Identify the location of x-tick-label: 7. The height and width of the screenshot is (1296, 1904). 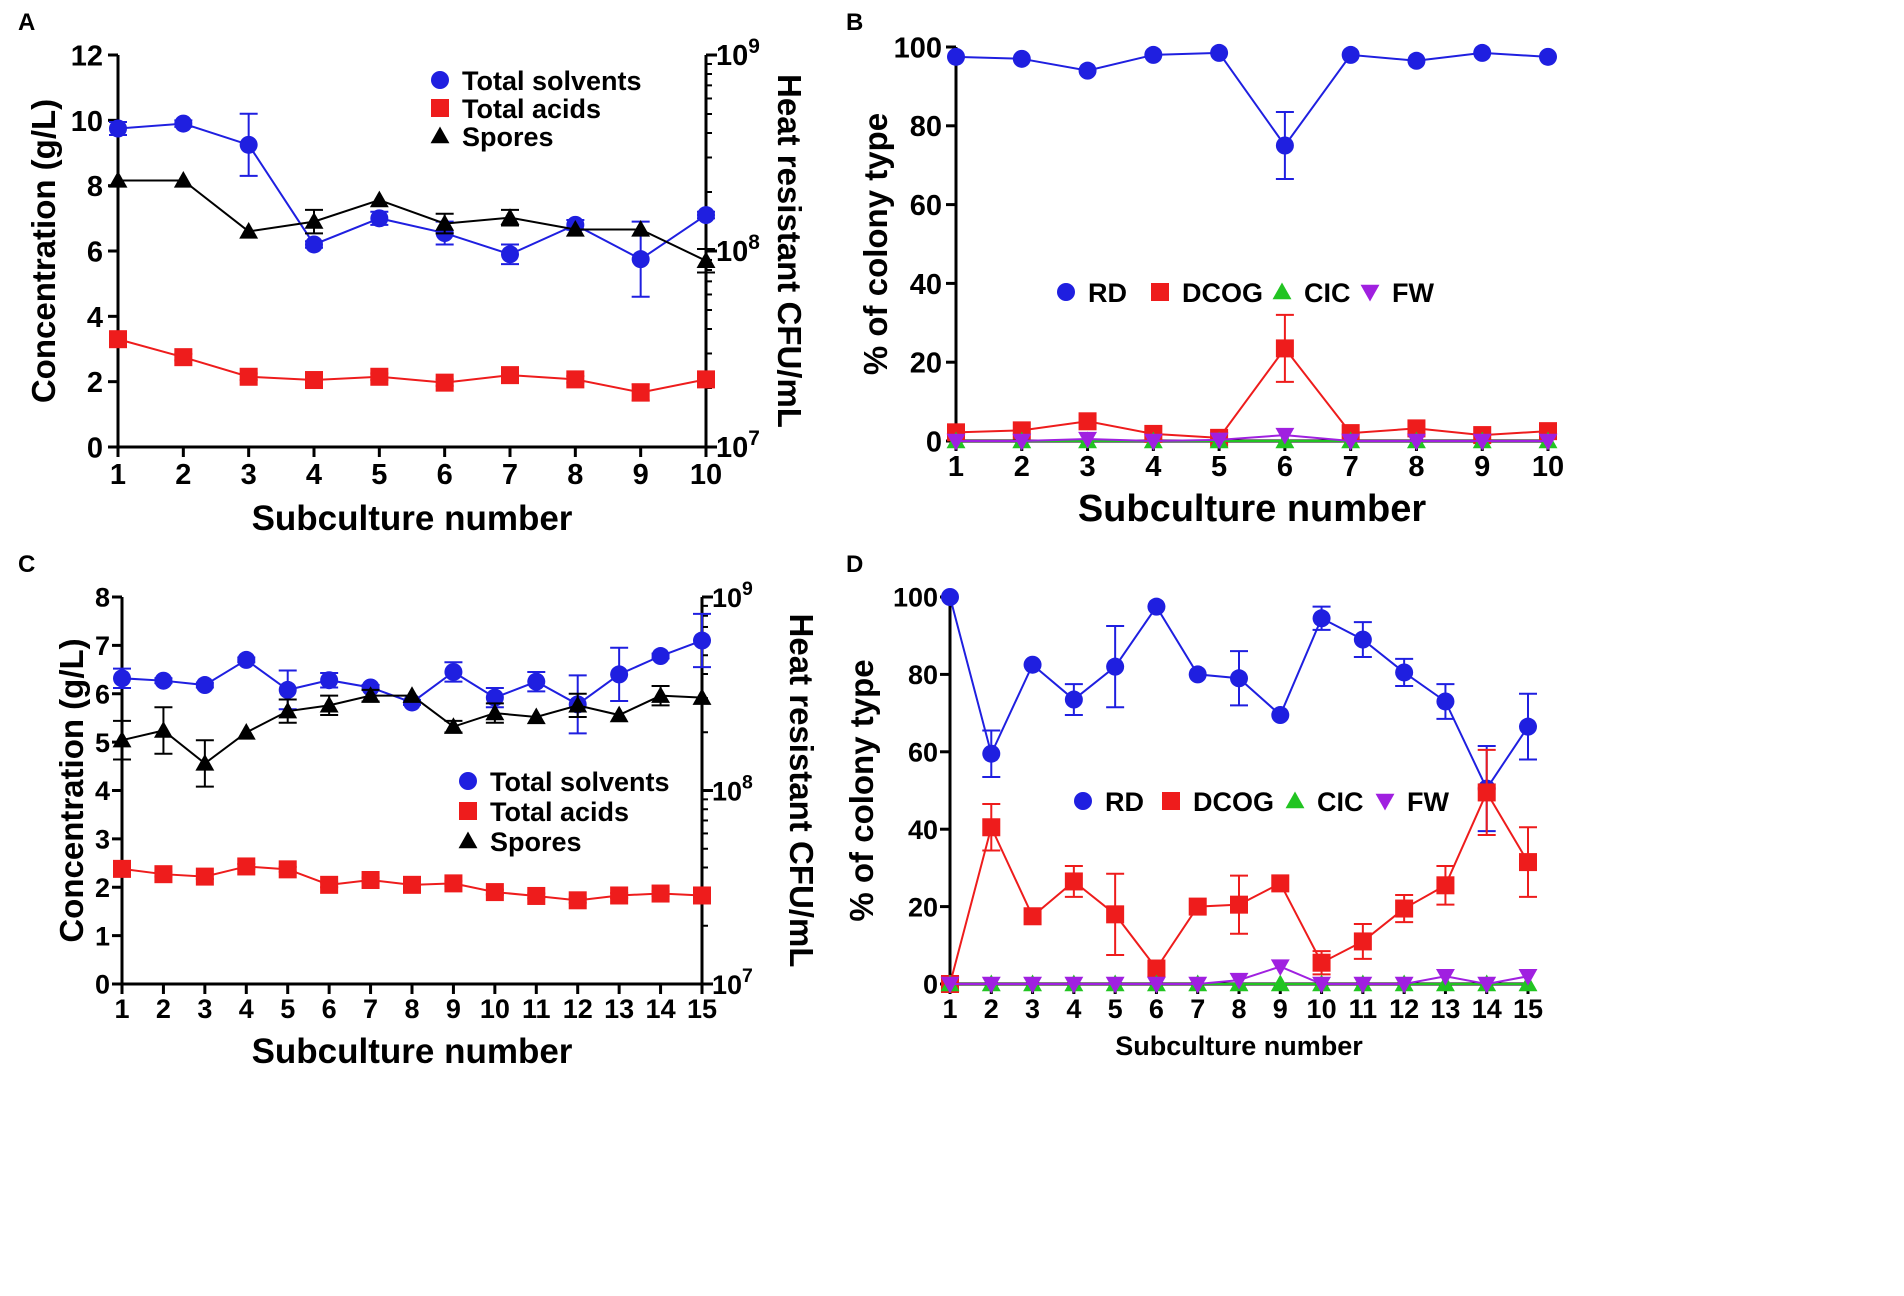
(370, 1009).